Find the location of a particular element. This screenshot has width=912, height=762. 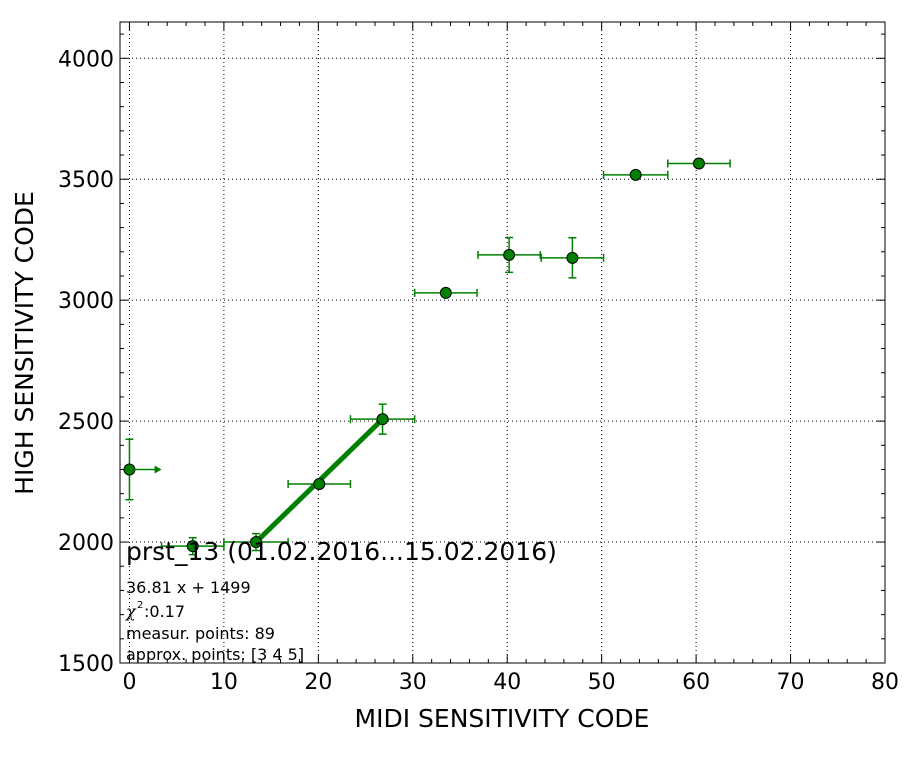

y-tick-label: 3500 is located at coordinates (86, 180).